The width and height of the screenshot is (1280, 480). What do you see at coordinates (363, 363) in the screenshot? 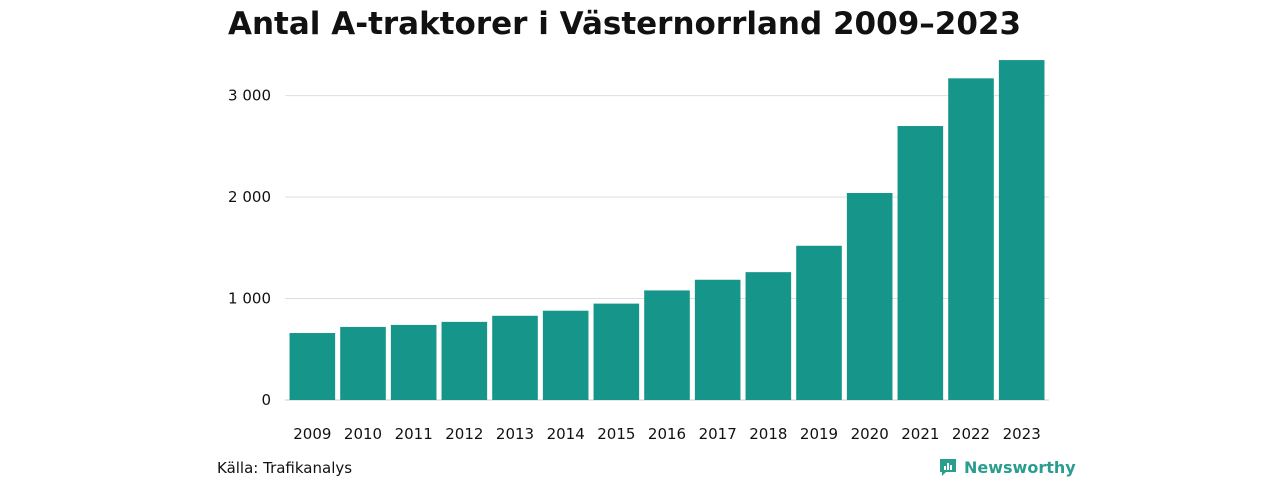
I see `bar-2010` at bounding box center [363, 363].